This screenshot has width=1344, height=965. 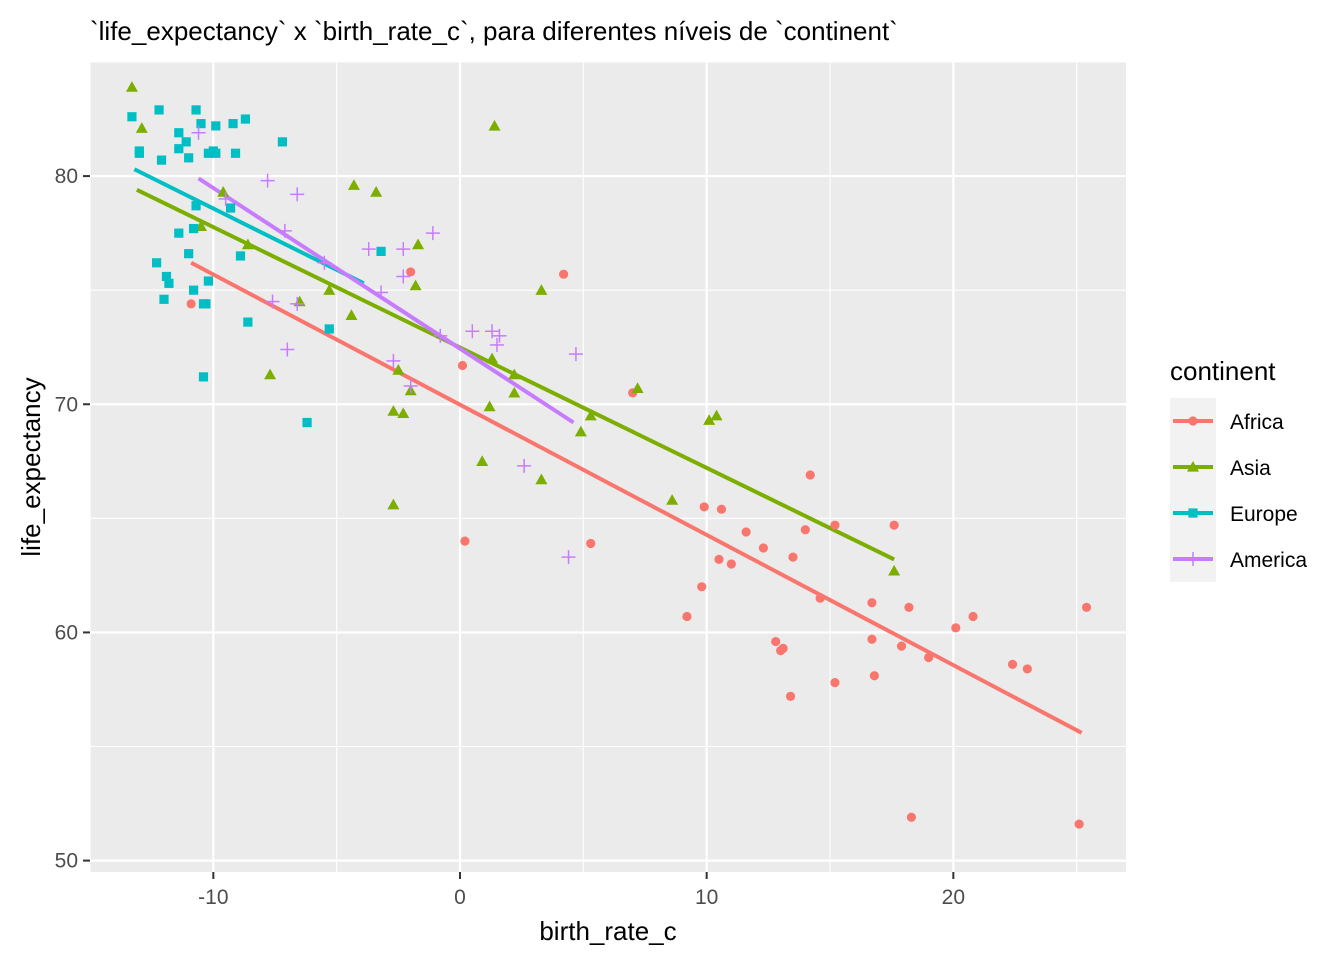 What do you see at coordinates (1250, 468) in the screenshot?
I see `legend-label-asia: Asia` at bounding box center [1250, 468].